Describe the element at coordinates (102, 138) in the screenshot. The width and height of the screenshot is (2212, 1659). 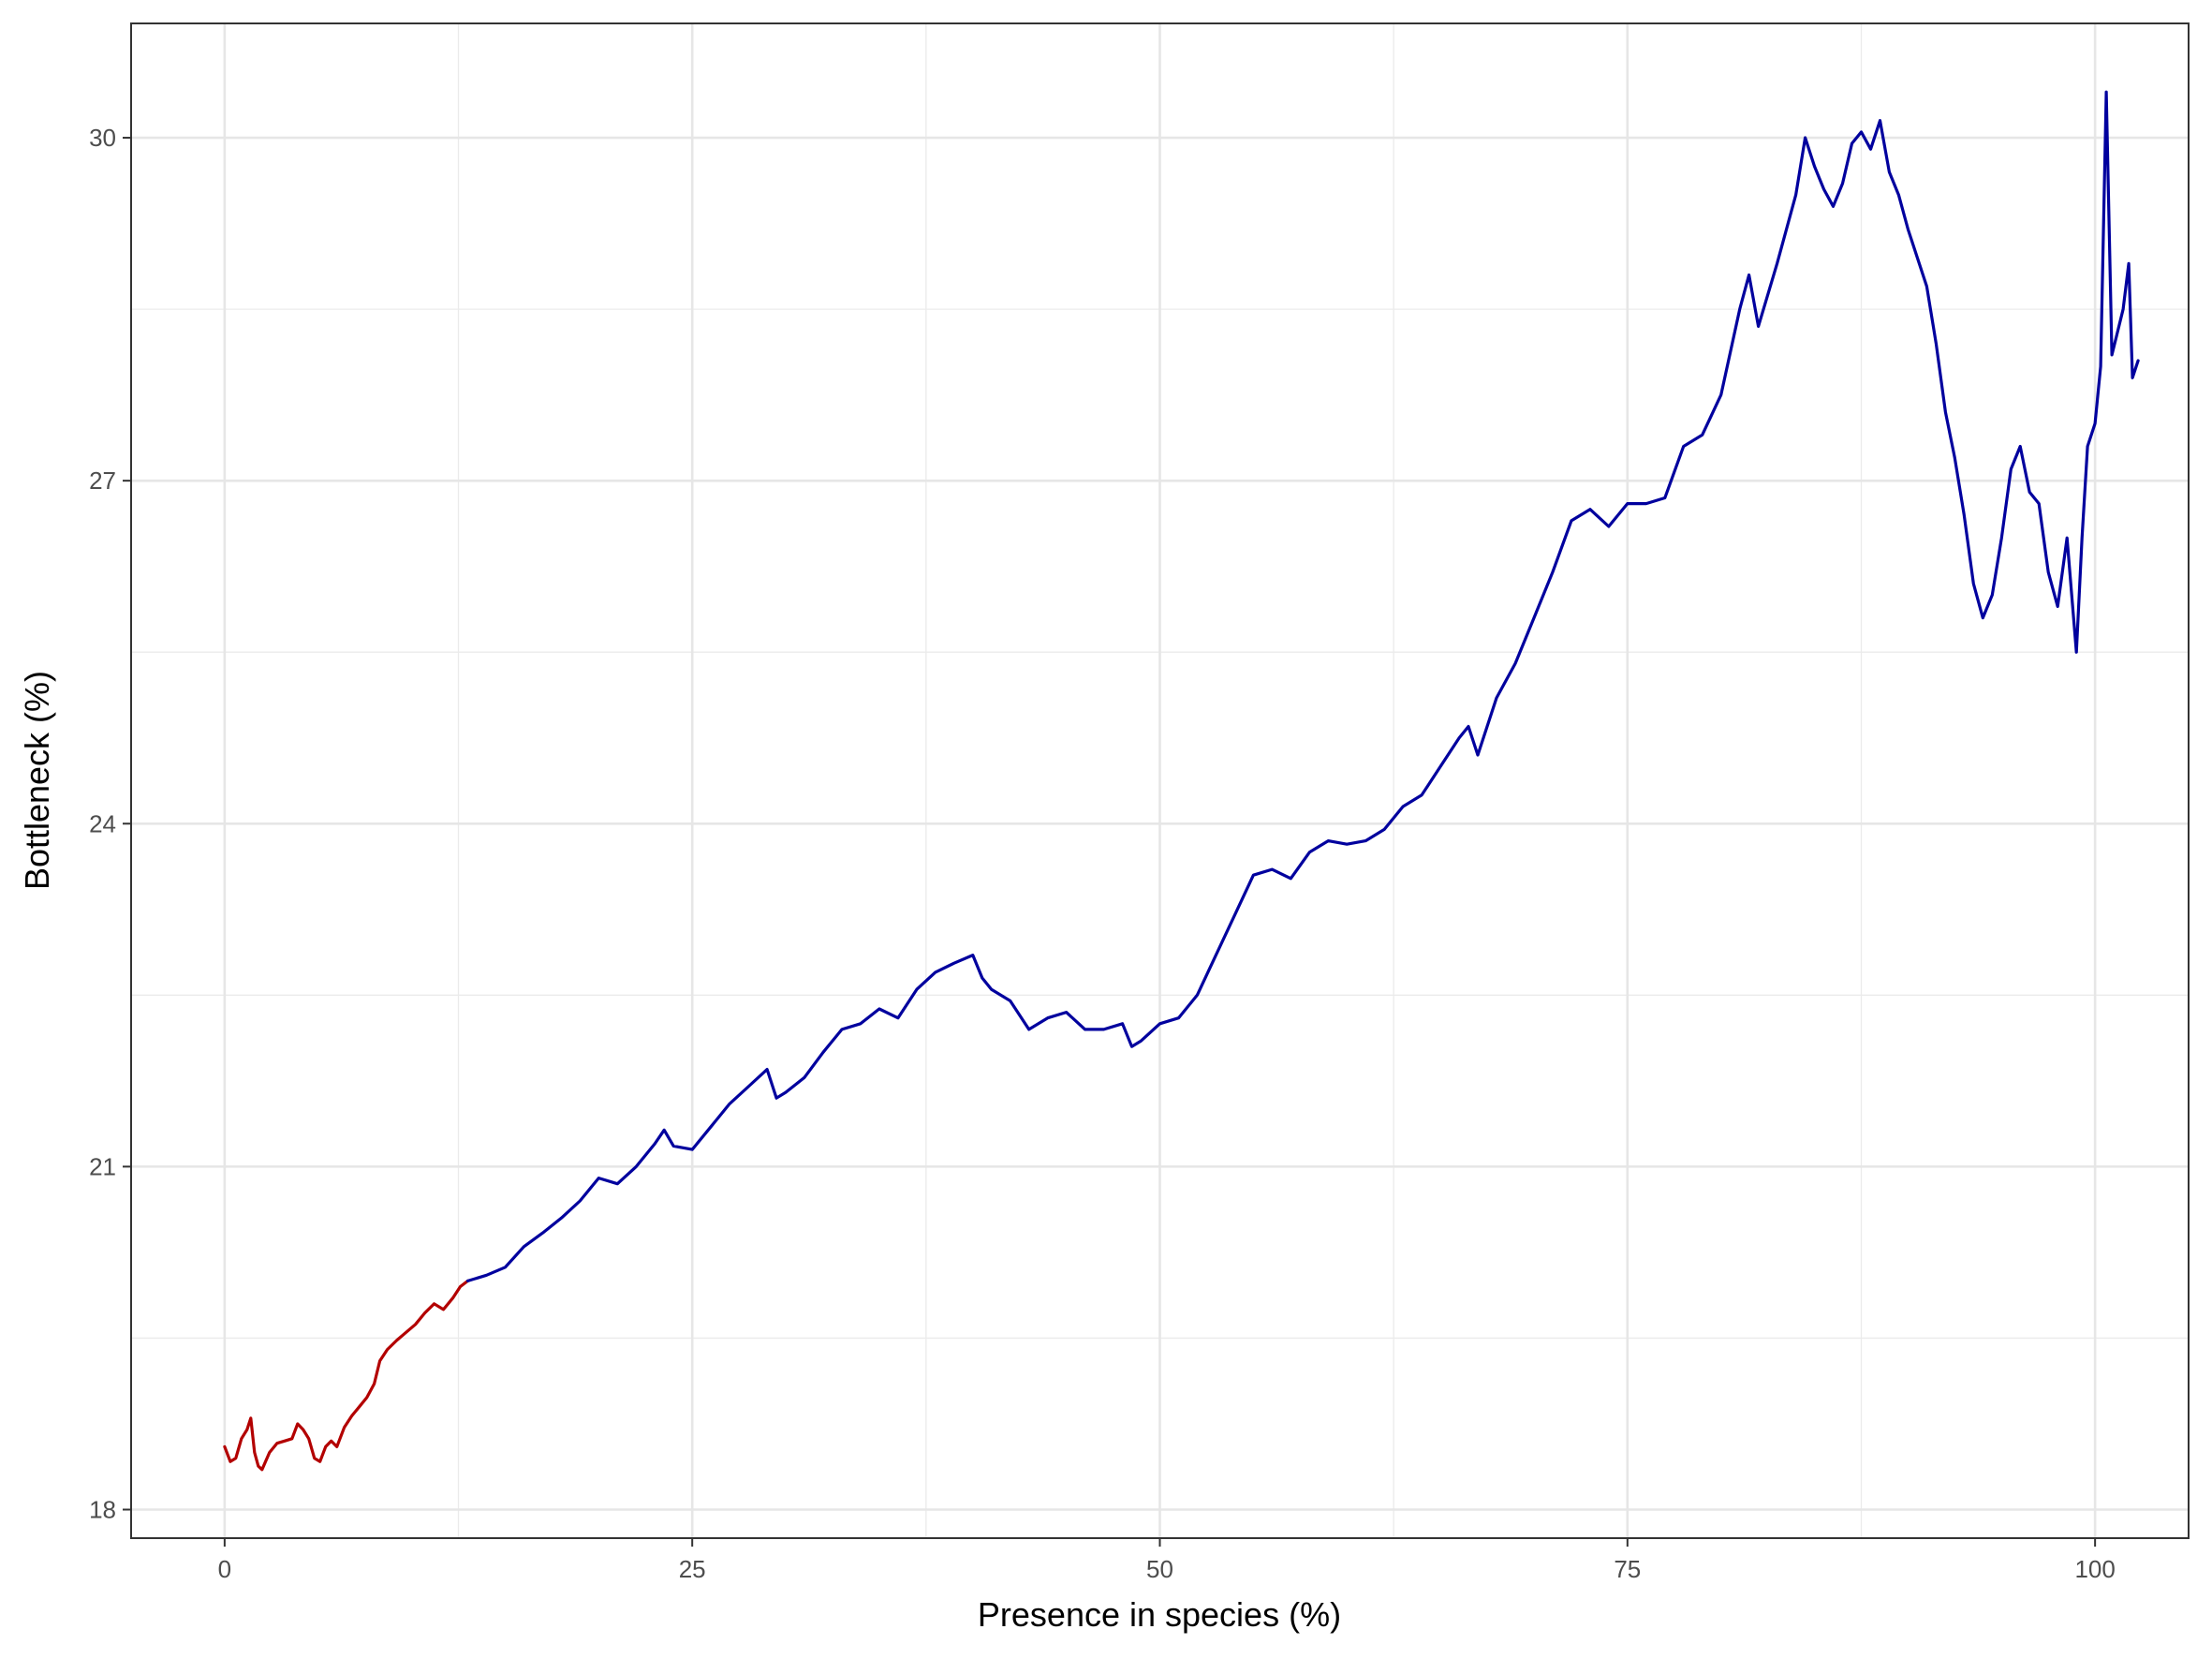
I see `y-tick-label: 30` at that location.